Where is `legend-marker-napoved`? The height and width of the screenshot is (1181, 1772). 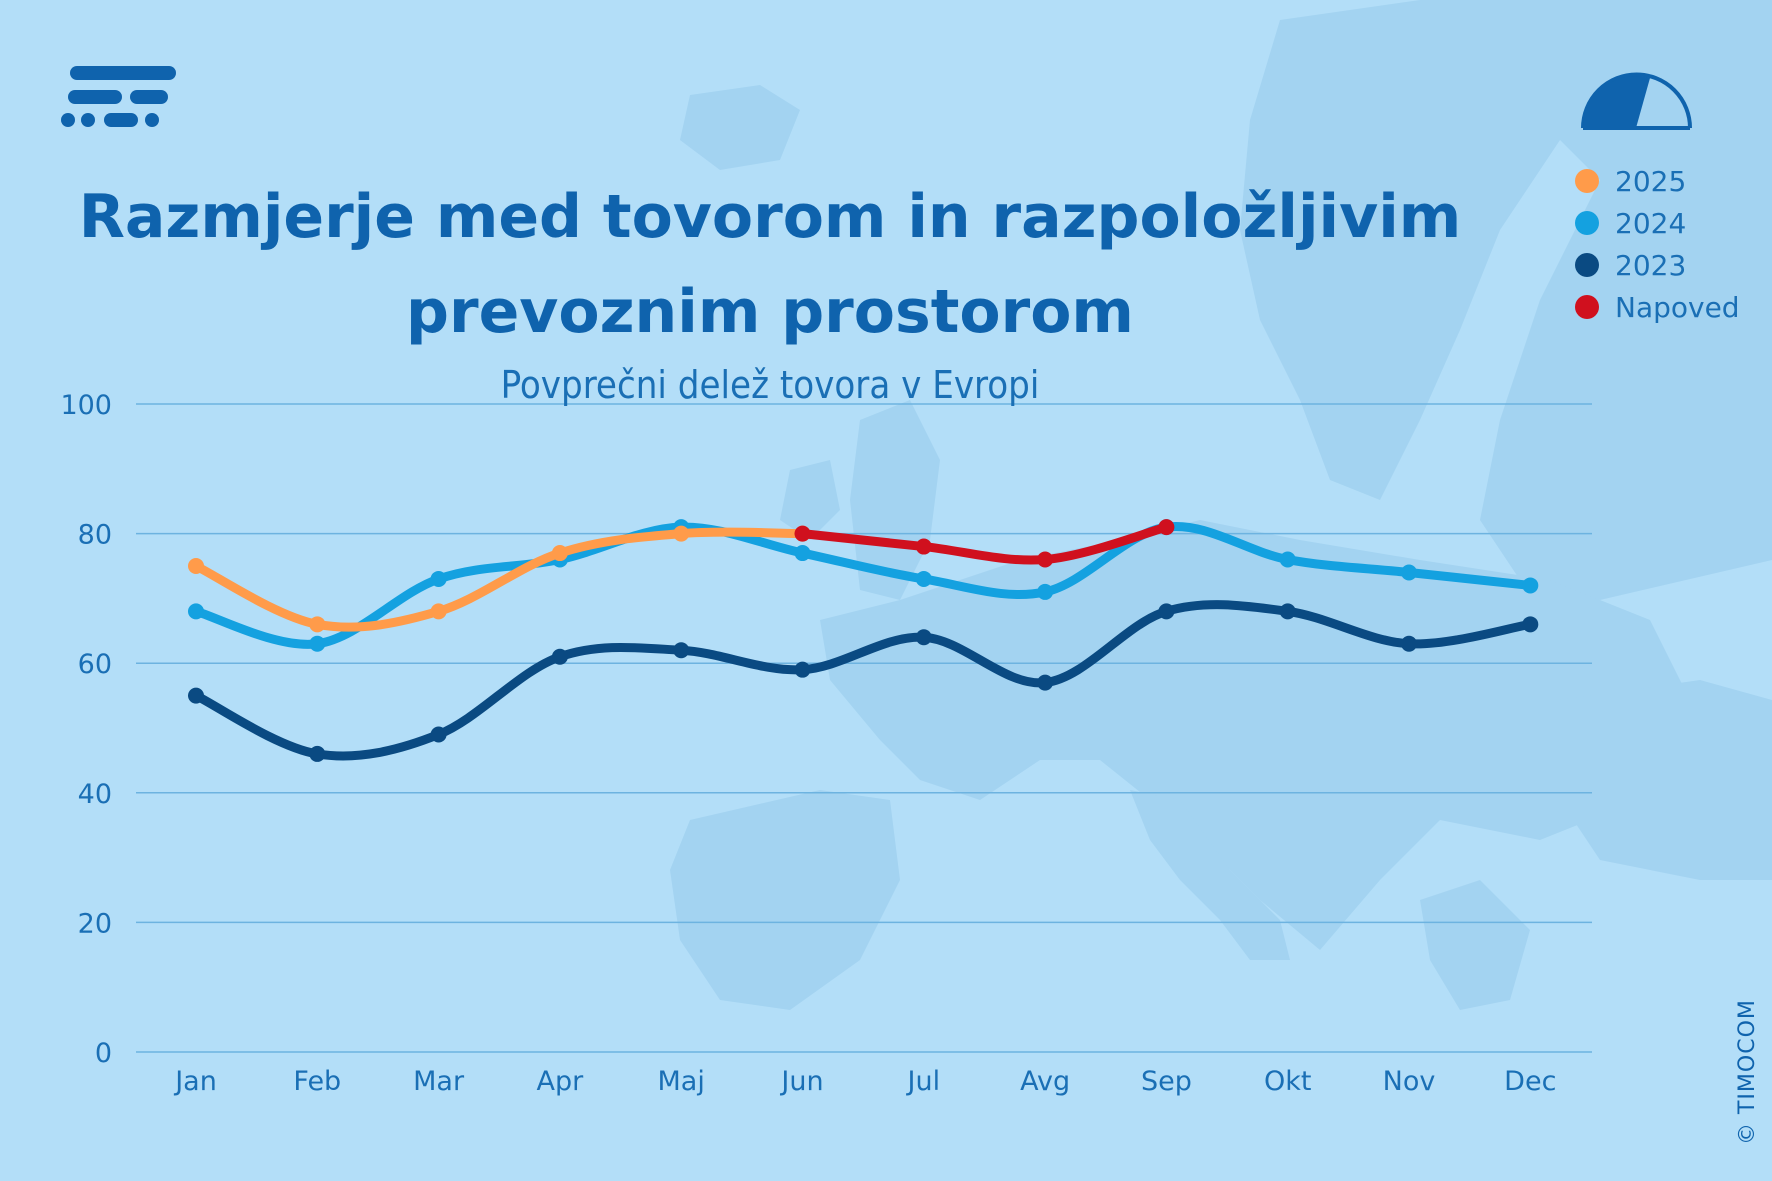 legend-marker-napoved is located at coordinates (1587, 307).